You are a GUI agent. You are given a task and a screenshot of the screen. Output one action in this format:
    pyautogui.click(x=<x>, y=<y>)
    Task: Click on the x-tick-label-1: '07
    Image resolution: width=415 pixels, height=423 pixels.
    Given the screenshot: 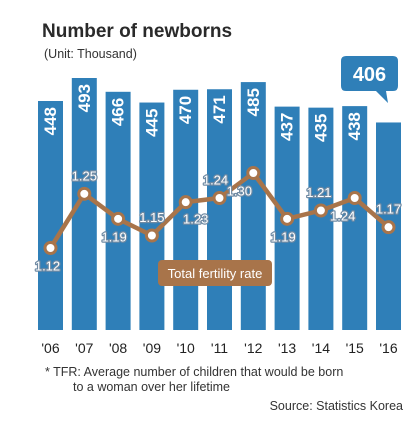 What is the action you would take?
    pyautogui.click(x=84, y=348)
    